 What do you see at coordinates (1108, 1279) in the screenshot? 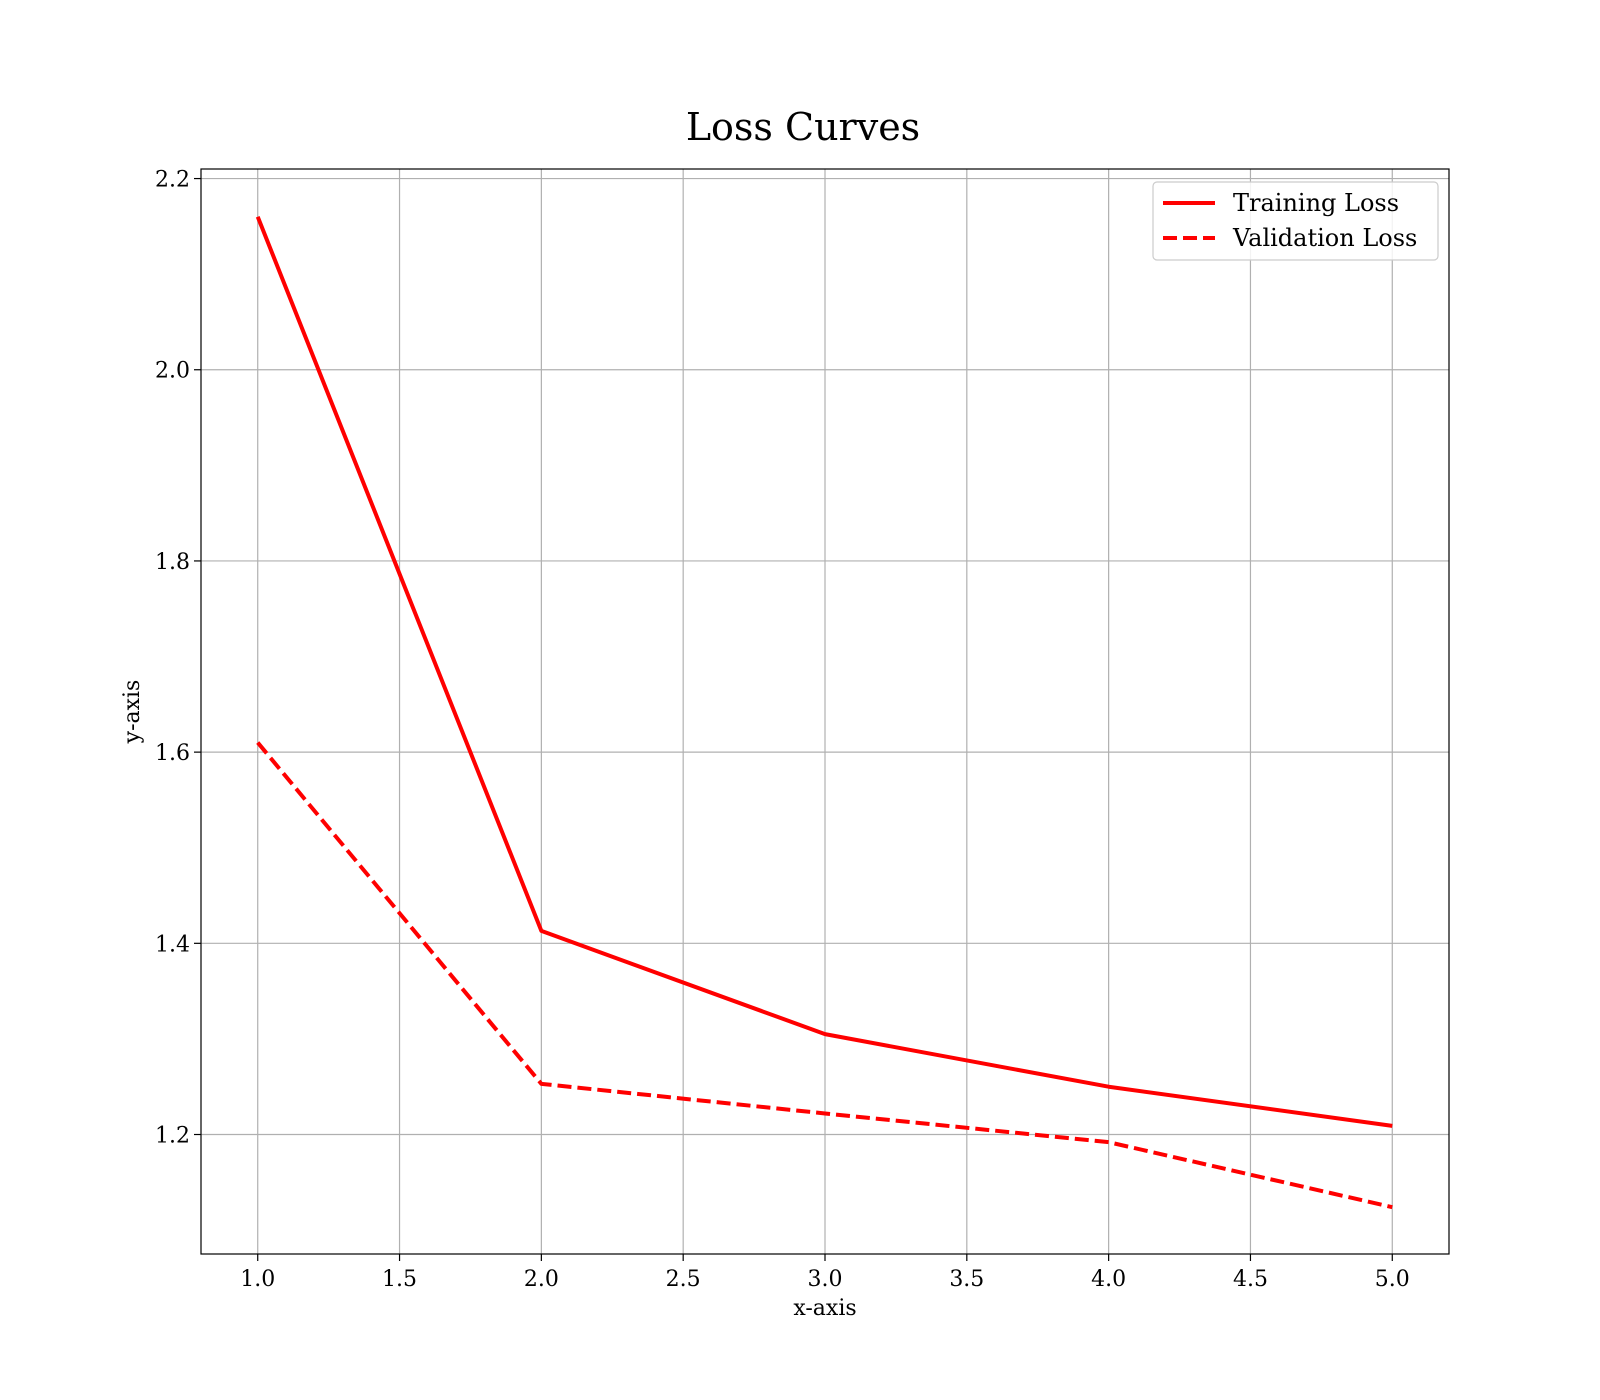
I see `x-tick-label: 4.0` at bounding box center [1108, 1279].